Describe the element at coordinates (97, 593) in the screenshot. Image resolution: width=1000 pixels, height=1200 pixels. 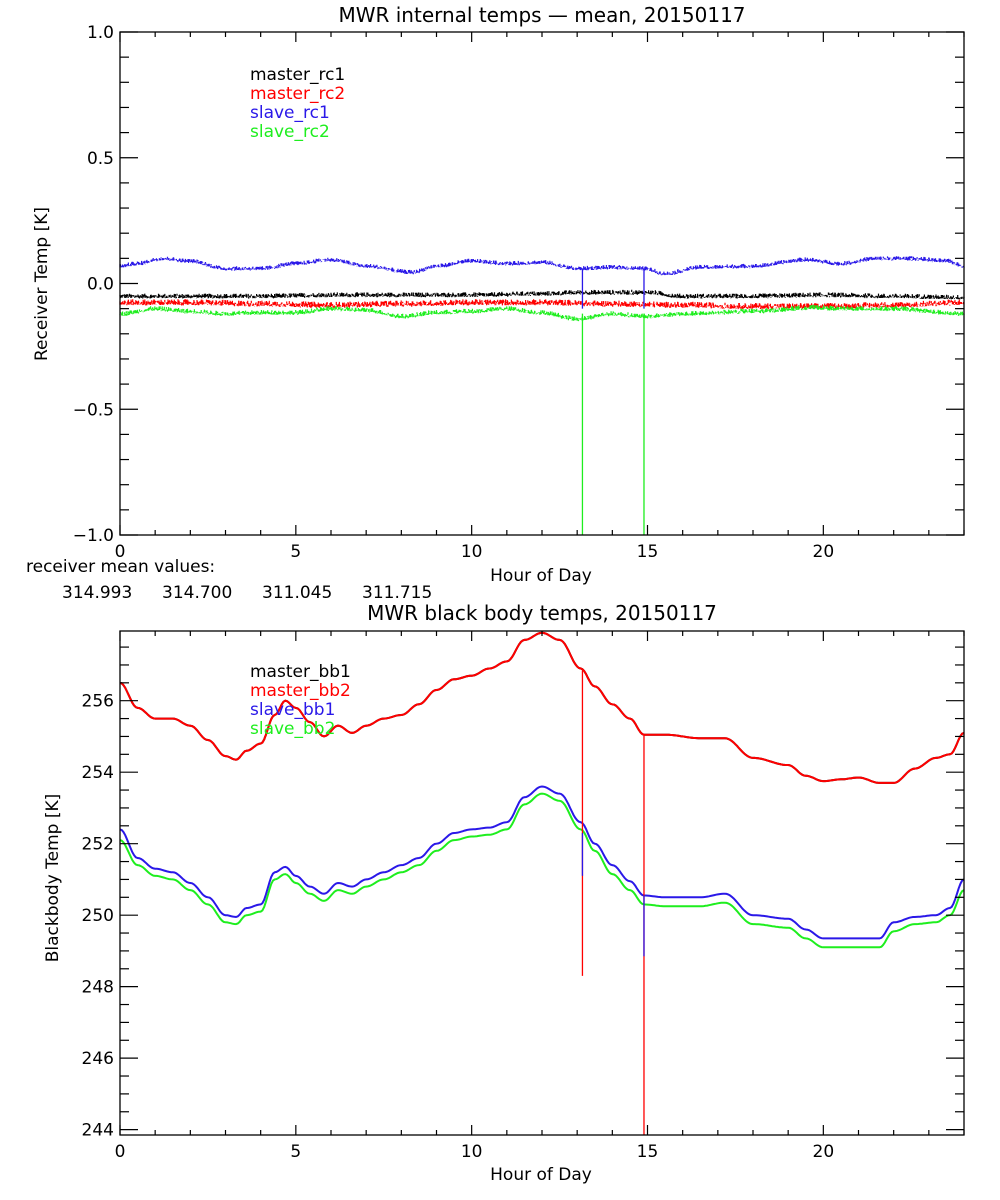
I see `receiver-mean-value: 314.993` at that location.